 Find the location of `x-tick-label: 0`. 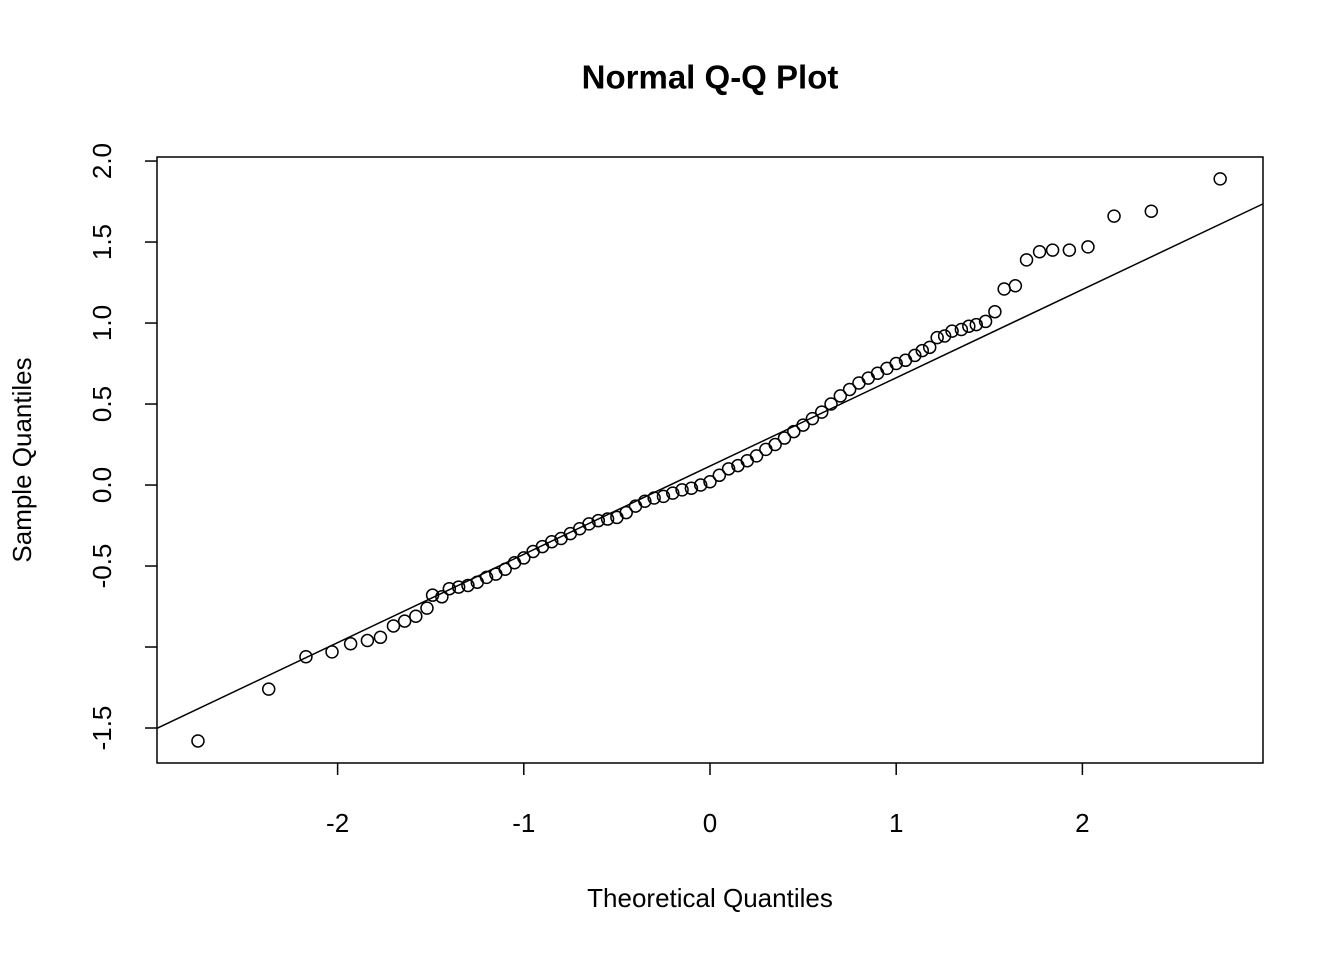

x-tick-label: 0 is located at coordinates (710, 823).